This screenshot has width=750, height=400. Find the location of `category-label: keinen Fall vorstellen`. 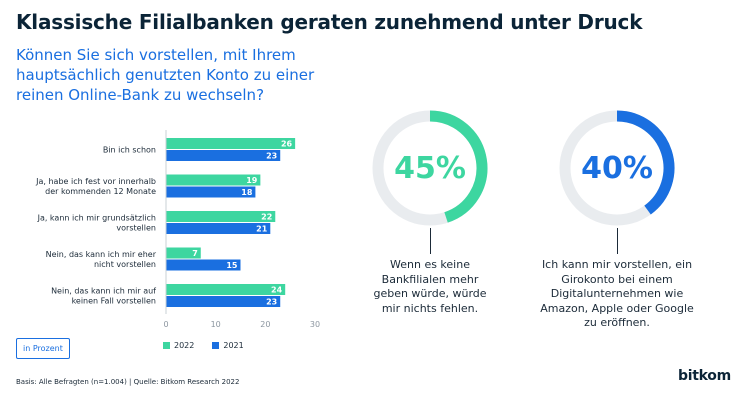

category-label: keinen Fall vorstellen is located at coordinates (114, 301).